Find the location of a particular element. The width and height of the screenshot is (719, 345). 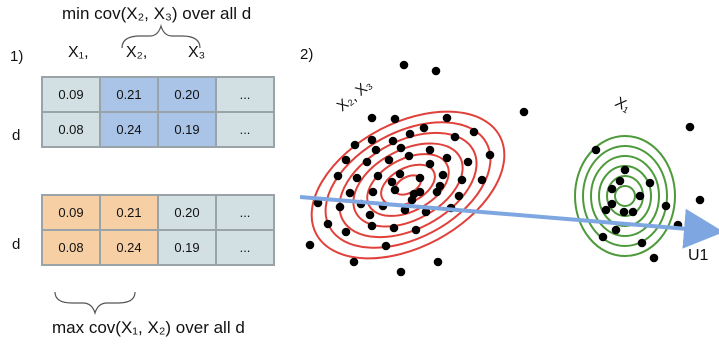

column-header-x1: X₁, is located at coordinates (78, 52).